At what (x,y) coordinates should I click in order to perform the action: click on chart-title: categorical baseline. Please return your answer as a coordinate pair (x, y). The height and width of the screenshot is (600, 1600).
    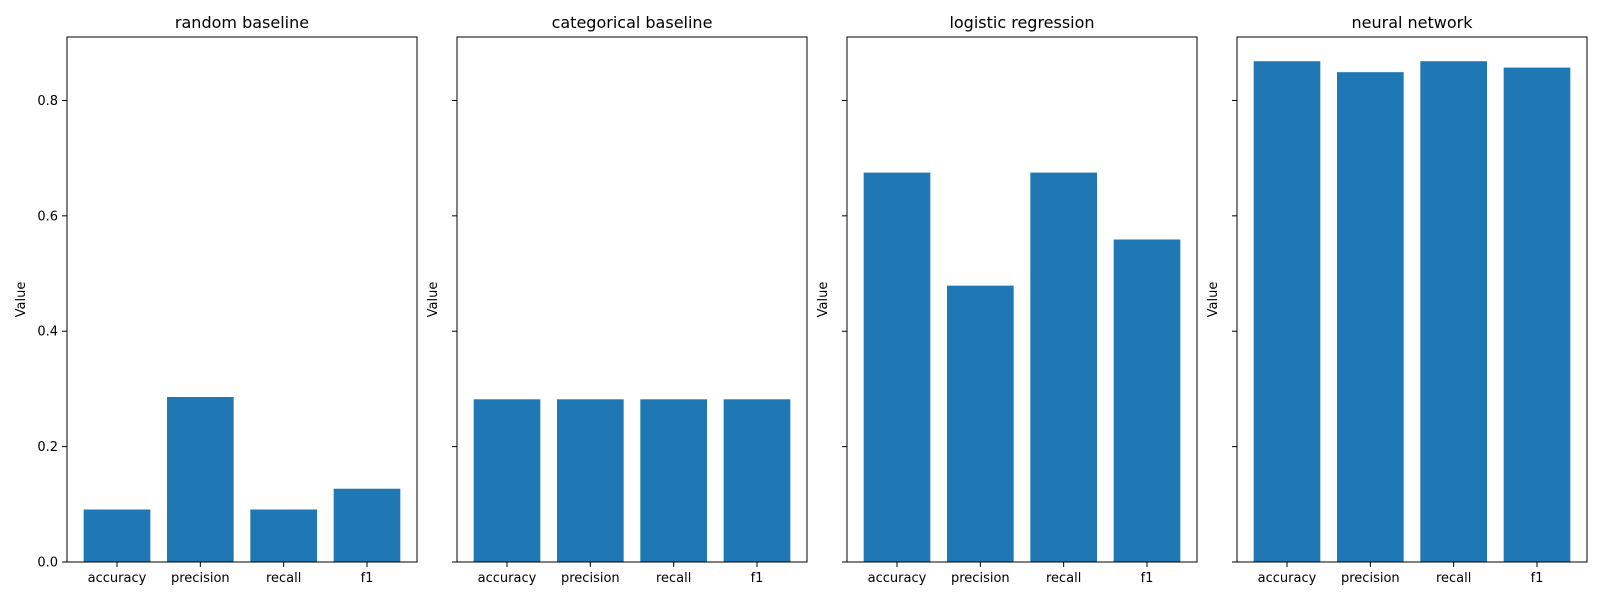
    Looking at the image, I should click on (632, 22).